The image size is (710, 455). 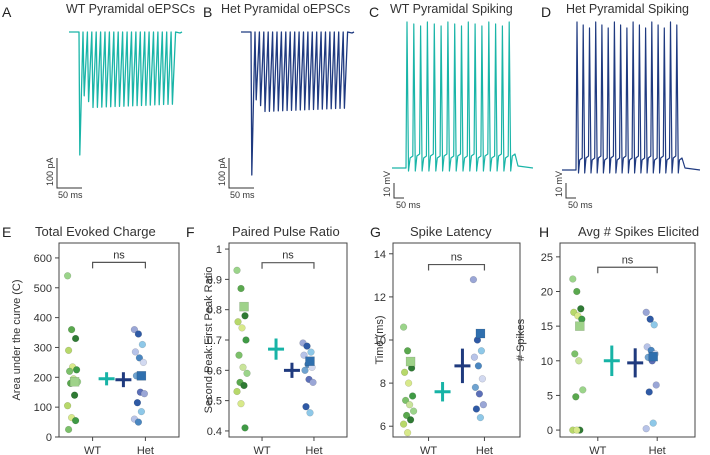 I want to click on scale-bar-a-y-label: 100 pA, so click(x=50, y=171).